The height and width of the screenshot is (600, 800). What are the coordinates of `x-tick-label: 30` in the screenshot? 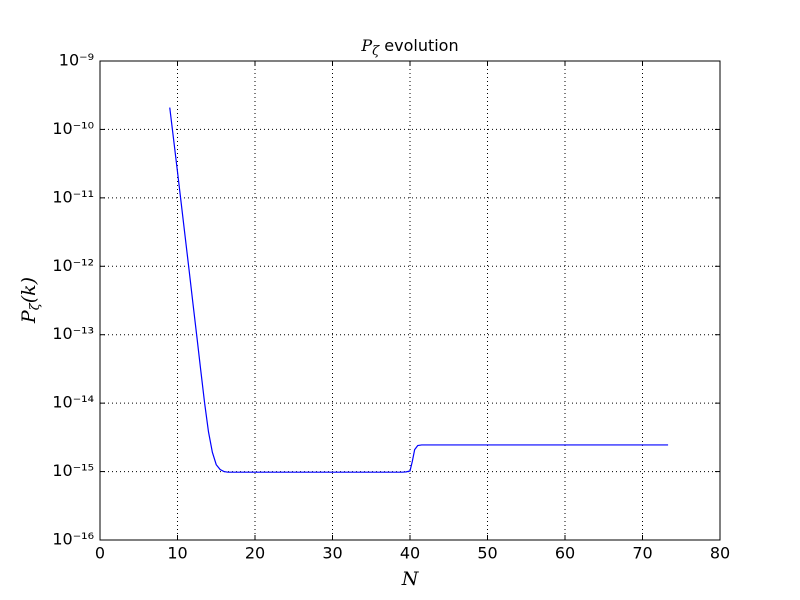 It's located at (332, 553).